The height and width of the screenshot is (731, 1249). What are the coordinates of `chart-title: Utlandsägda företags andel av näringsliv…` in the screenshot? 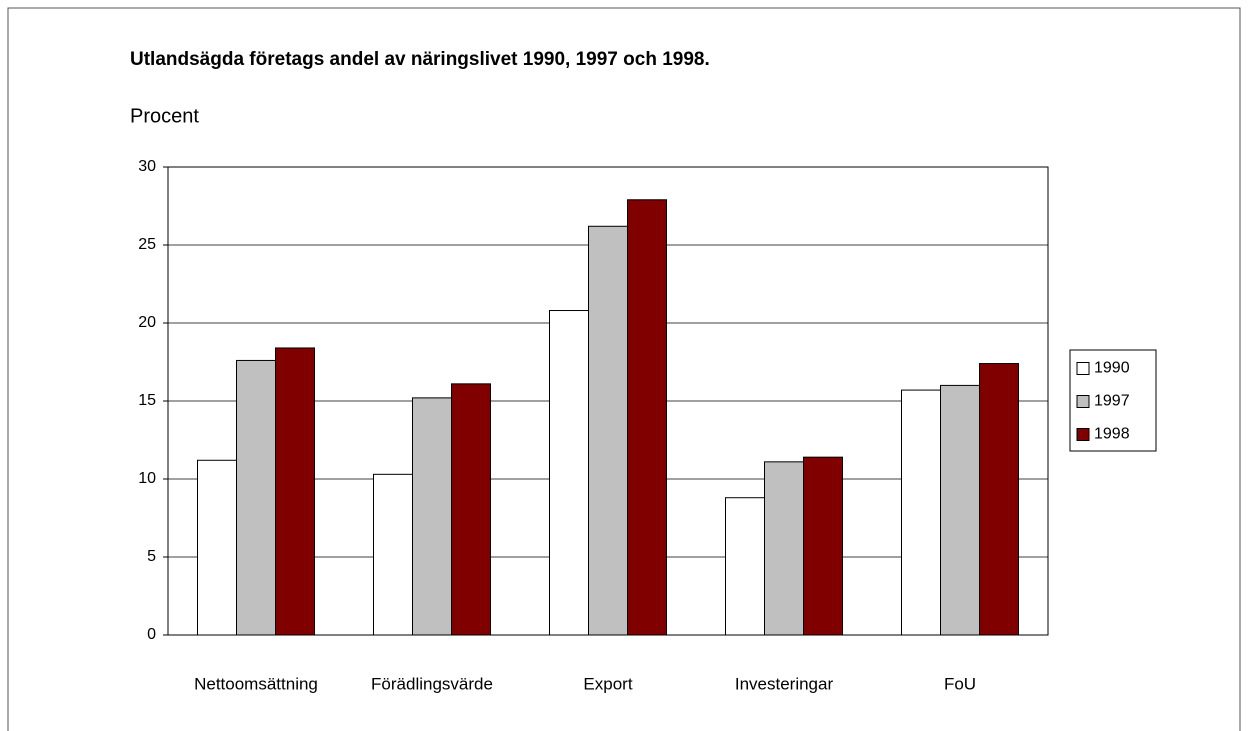 It's located at (420, 59).